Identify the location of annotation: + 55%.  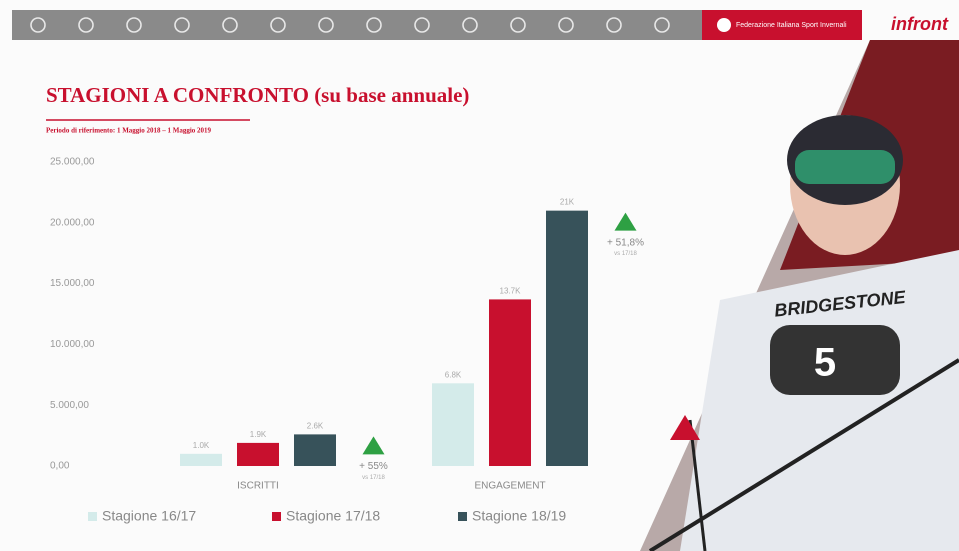
(373, 466).